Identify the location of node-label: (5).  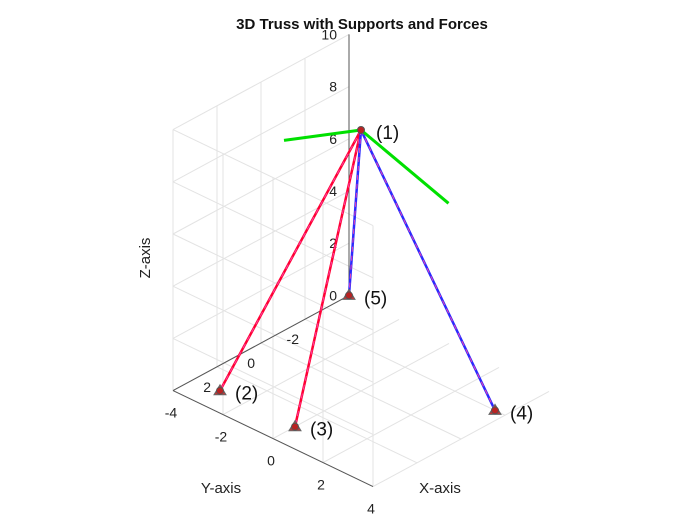
(375, 298).